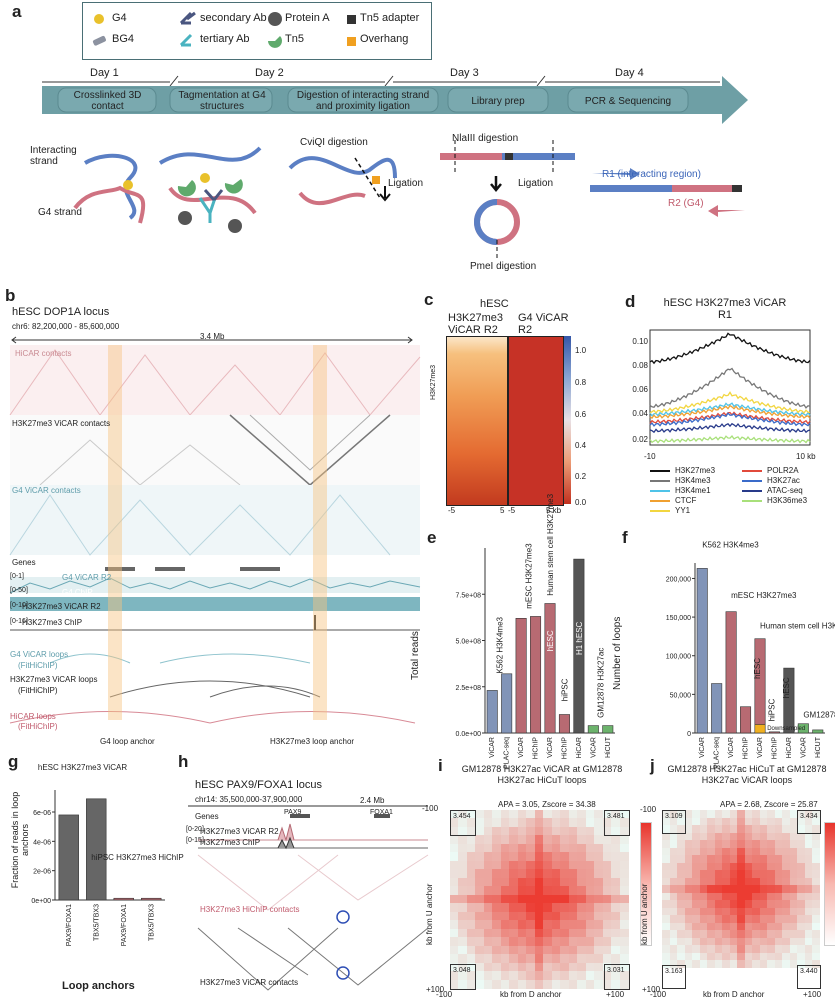 The width and height of the screenshot is (835, 1000). What do you see at coordinates (233, 18) in the screenshot?
I see `legend-secondary-ab: secondary Ab` at bounding box center [233, 18].